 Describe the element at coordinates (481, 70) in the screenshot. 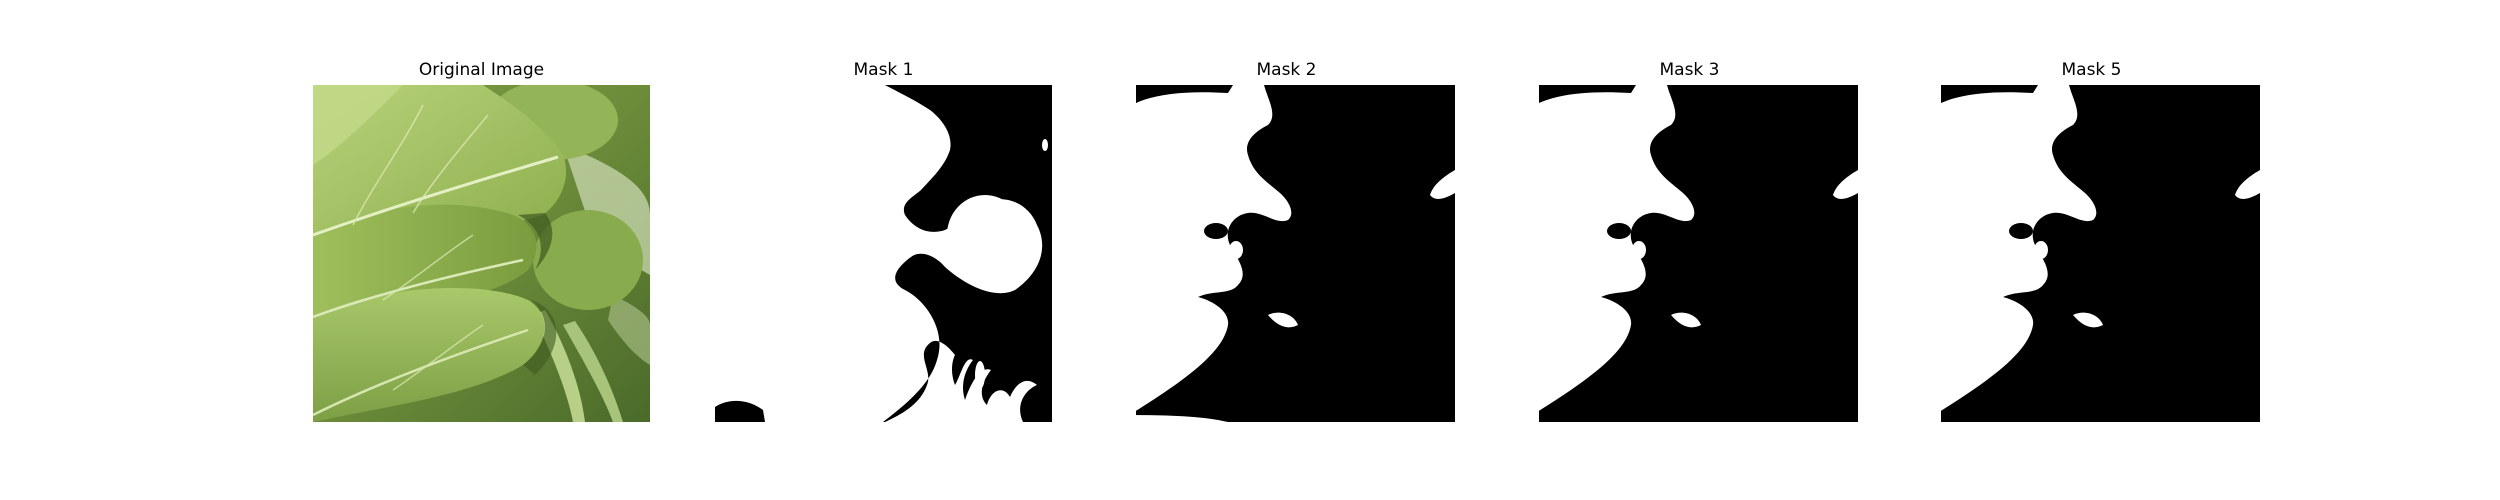

I see `panel-title: Original Image` at that location.